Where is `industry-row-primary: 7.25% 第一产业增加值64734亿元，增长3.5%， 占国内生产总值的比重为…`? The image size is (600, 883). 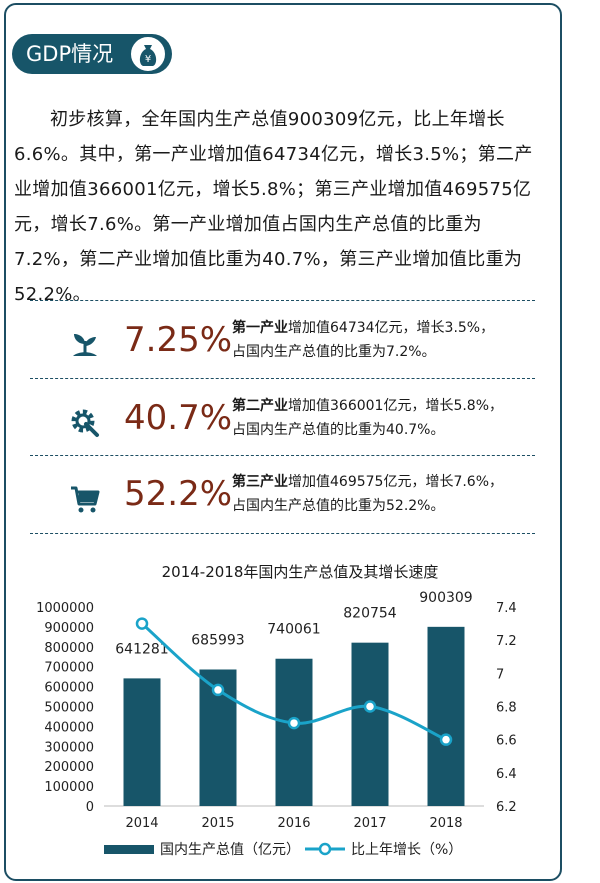
industry-row-primary: 7.25% 第一产业增加值64734亿元，增长3.5%， 占国内生产总值的比重为… is located at coordinates (280, 342).